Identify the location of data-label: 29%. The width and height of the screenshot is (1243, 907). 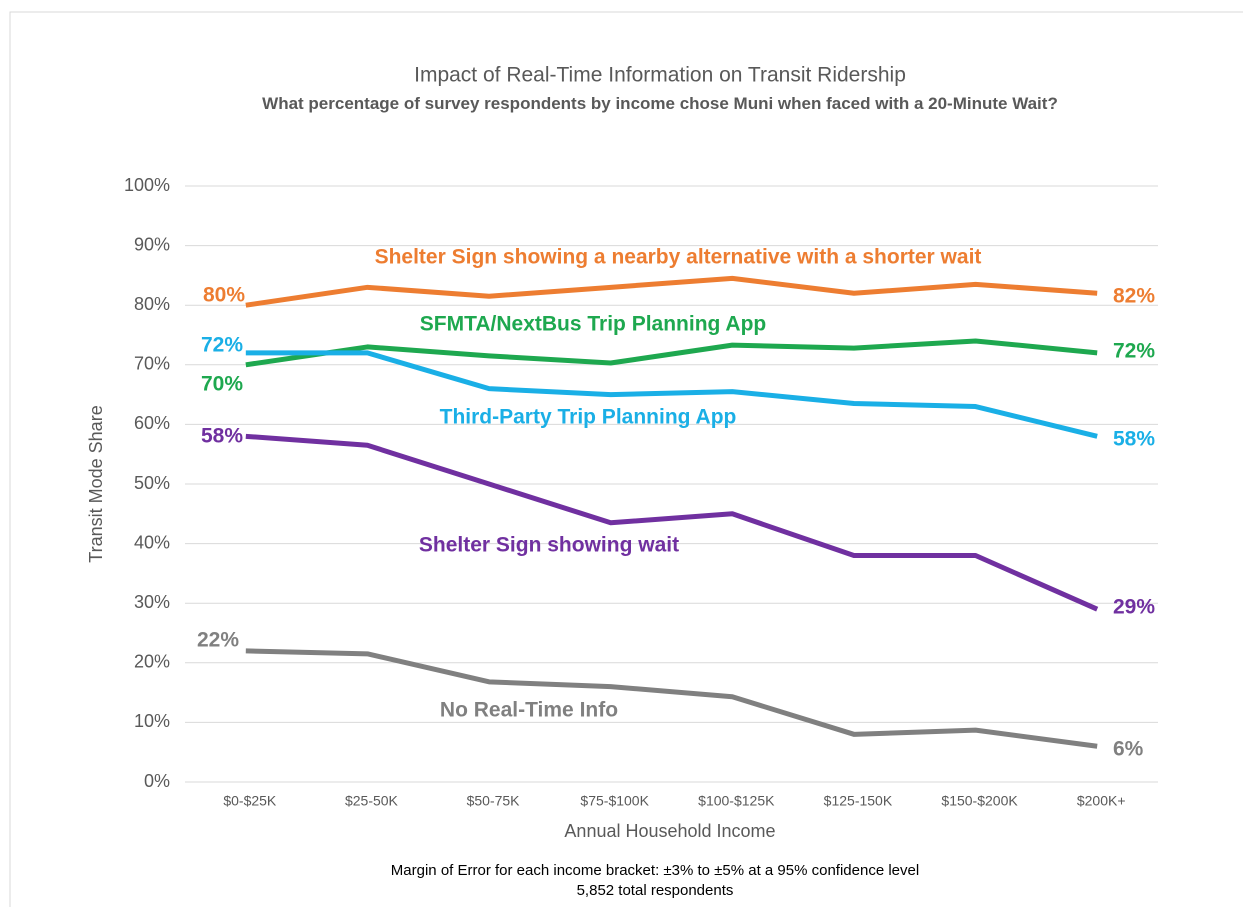
(1134, 607).